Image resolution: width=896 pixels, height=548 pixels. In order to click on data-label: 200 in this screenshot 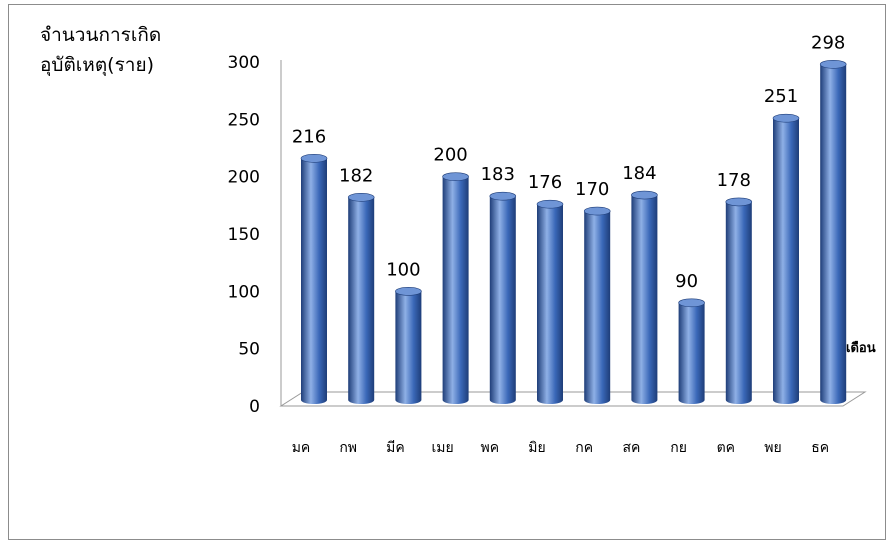, I will do `click(450, 155)`.